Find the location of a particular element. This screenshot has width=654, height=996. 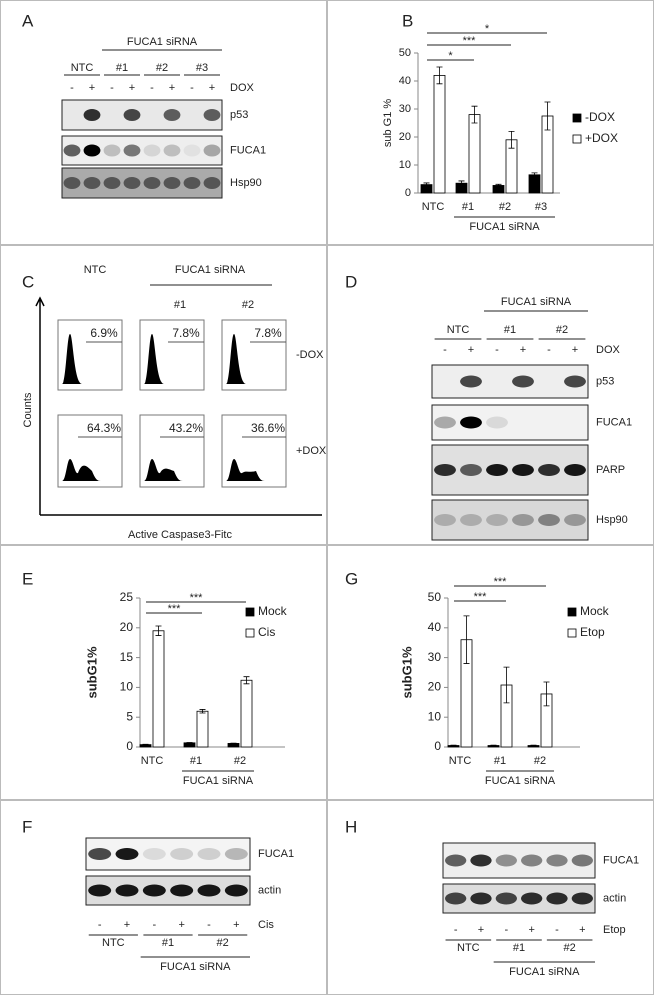

y-tick-label: 20 is located at coordinates (127, 627).